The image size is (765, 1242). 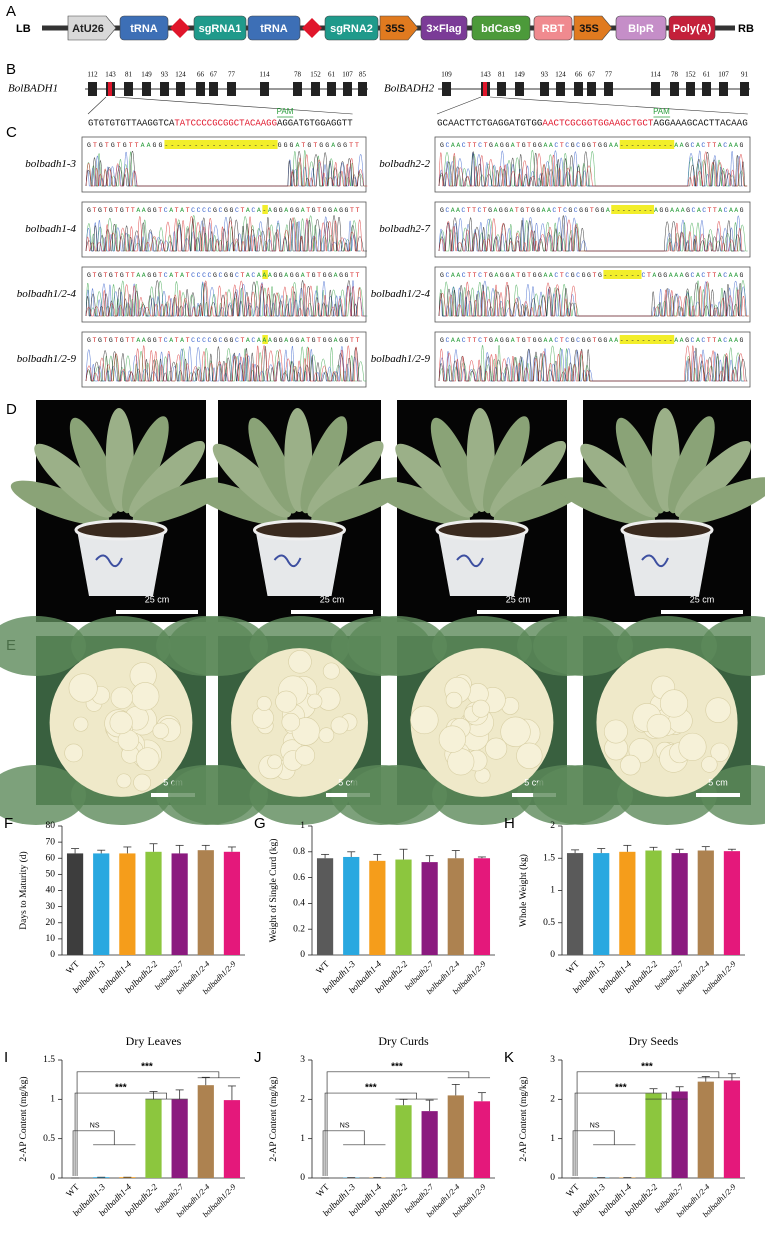 What do you see at coordinates (220, 29) in the screenshot?
I see `construct-label: sgRNA1` at bounding box center [220, 29].